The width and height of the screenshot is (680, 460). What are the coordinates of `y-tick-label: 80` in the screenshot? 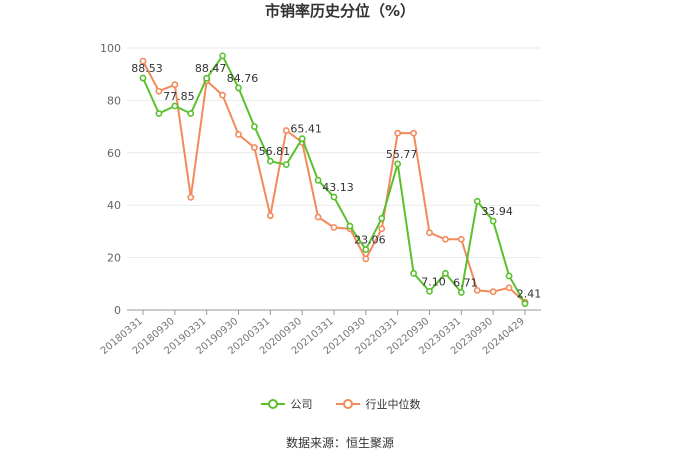 It's located at (114, 100).